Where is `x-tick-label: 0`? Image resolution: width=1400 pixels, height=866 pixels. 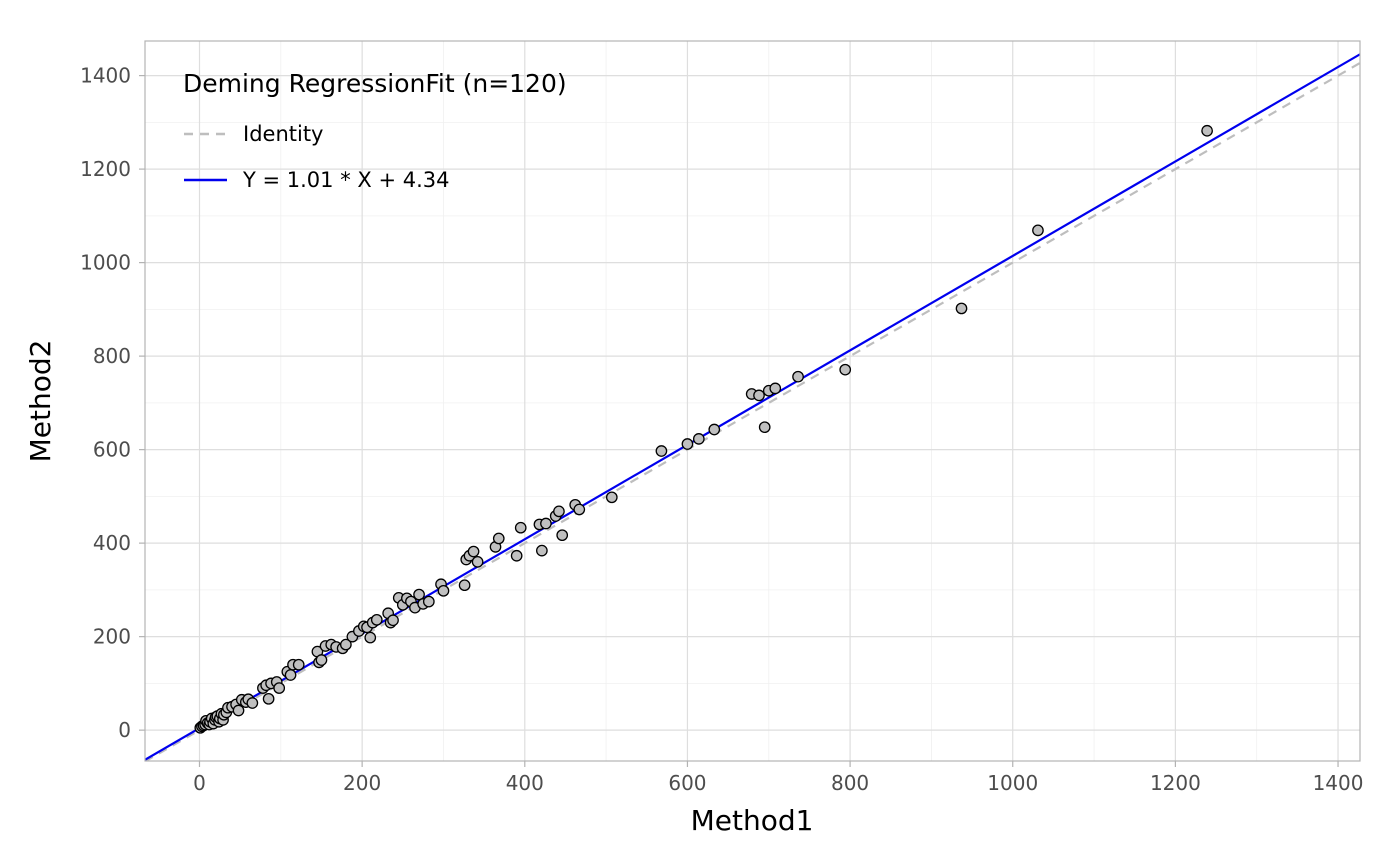
x-tick-label: 0 is located at coordinates (199, 783).